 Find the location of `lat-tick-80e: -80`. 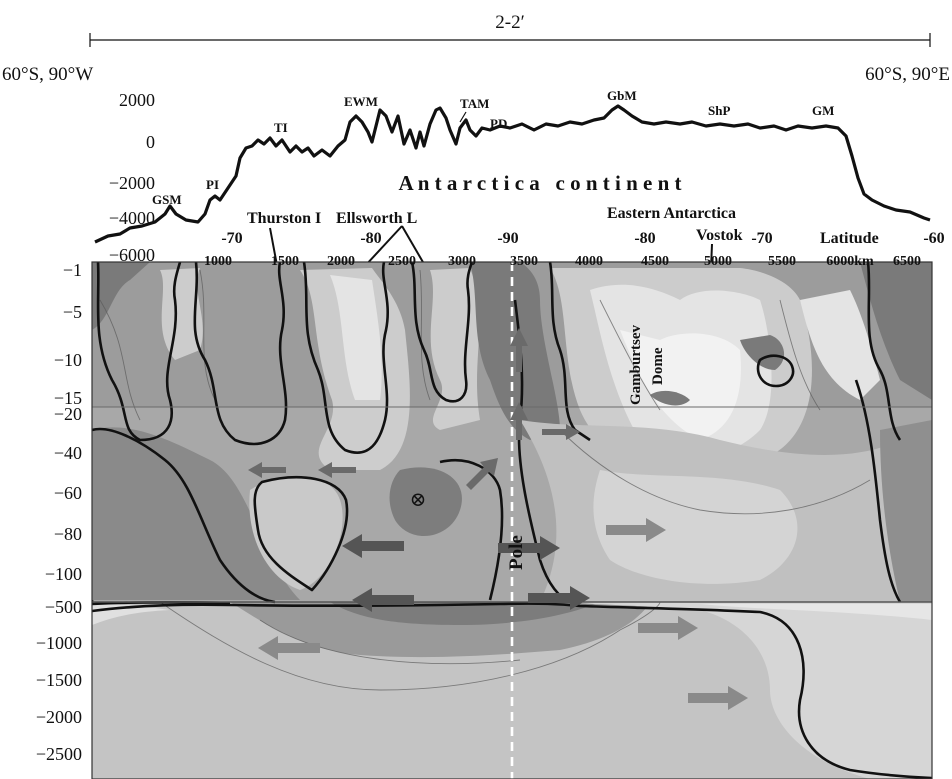

lat-tick-80e: -80 is located at coordinates (644, 238).